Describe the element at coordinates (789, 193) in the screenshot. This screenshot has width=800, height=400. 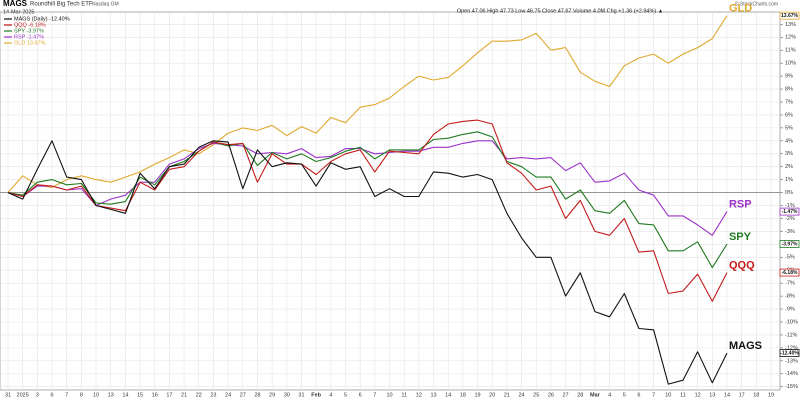
I see `y-tick-label: 0%` at that location.